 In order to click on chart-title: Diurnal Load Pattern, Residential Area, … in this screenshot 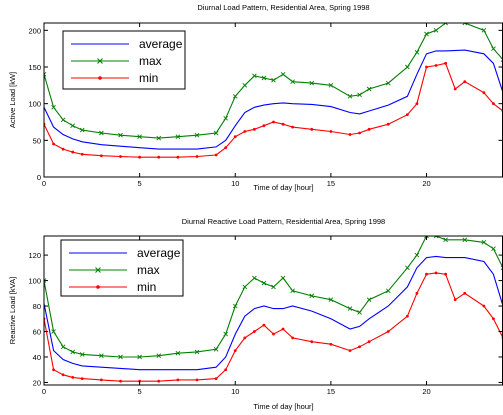, I will do `click(283, 7)`.